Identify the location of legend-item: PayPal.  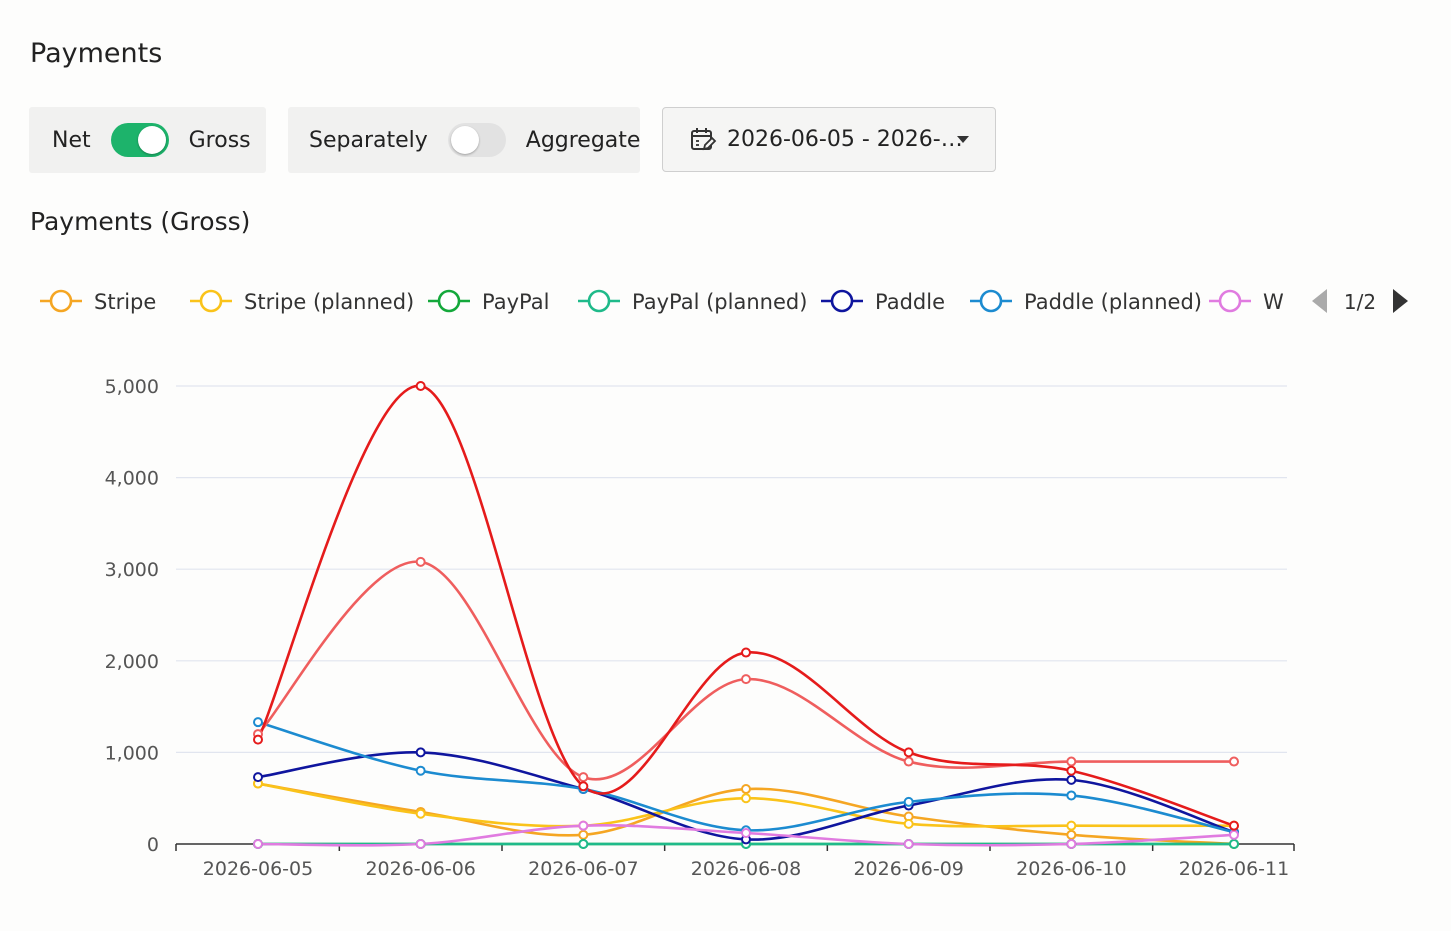
(488, 301).